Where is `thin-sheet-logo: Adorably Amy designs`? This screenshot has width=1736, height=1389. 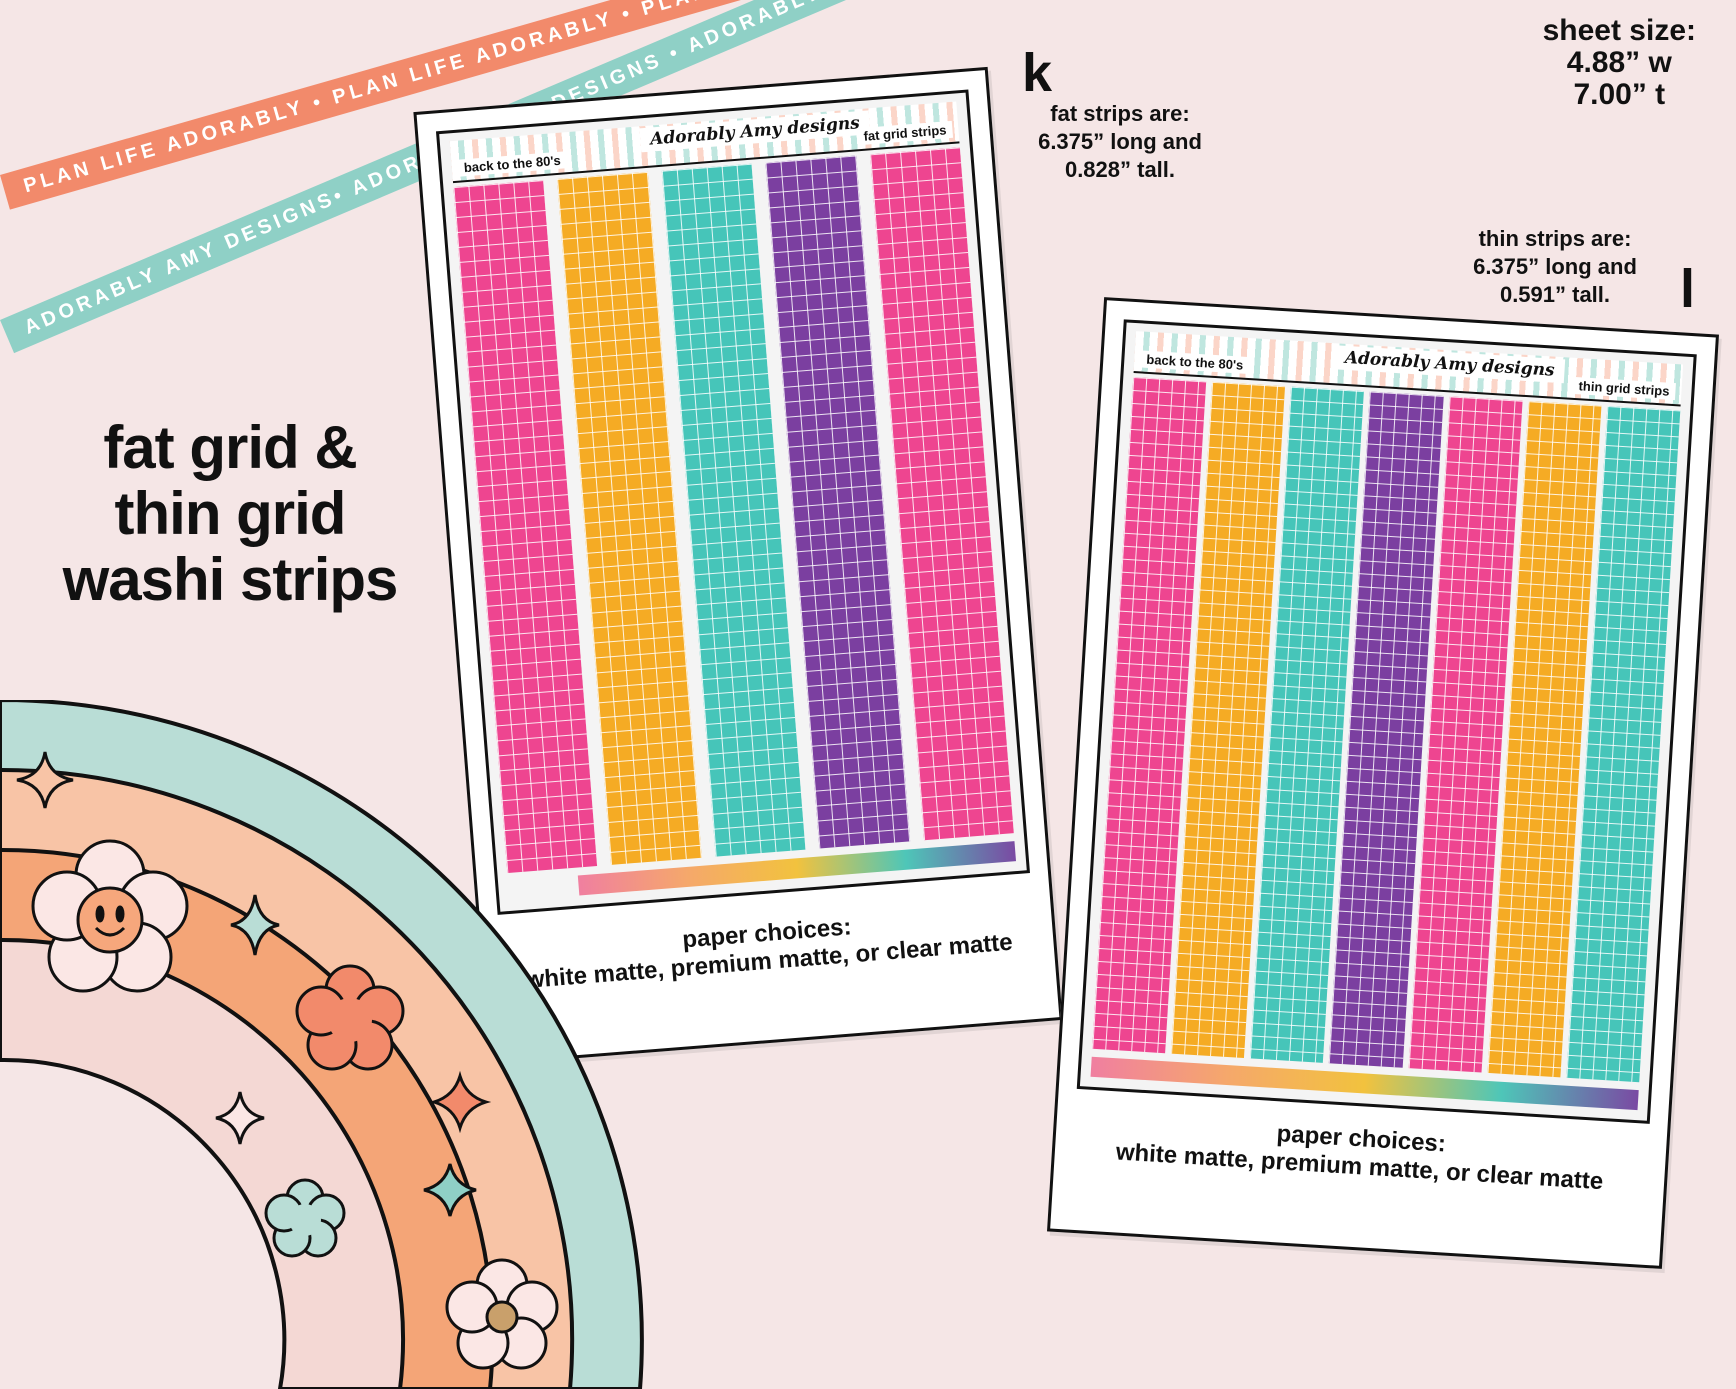
thin-sheet-logo: Adorably Amy designs is located at coordinates (1450, 364).